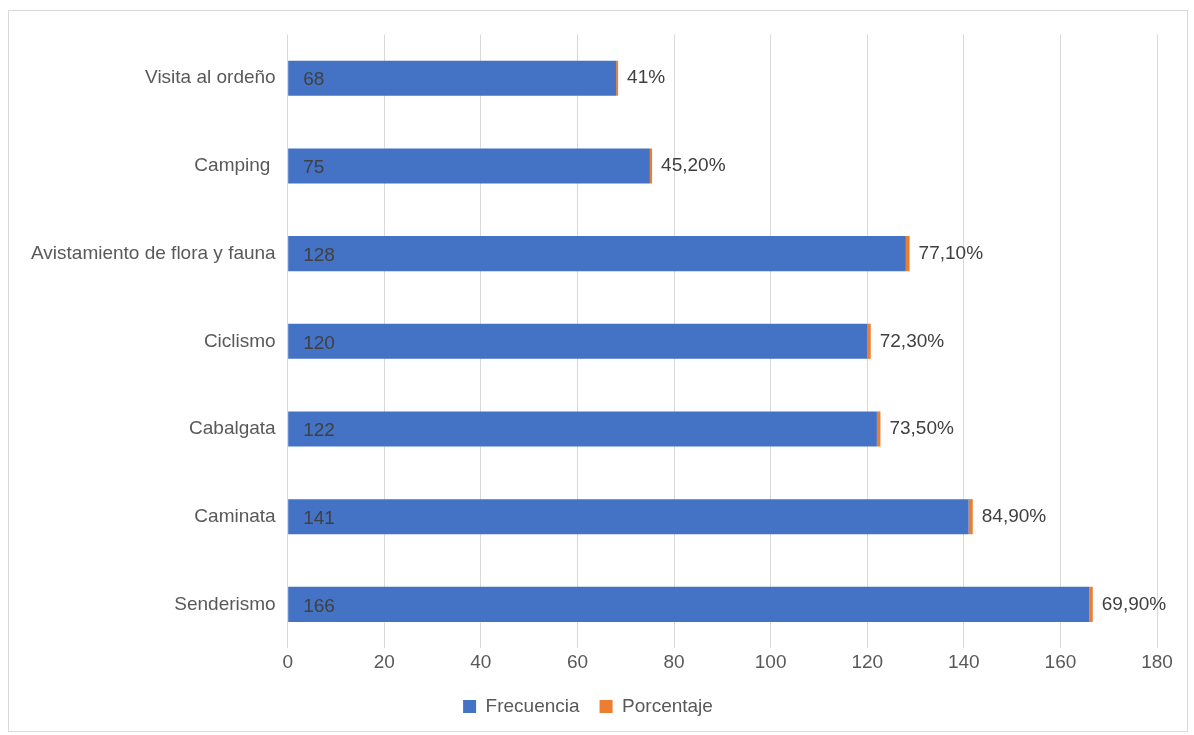  Describe the element at coordinates (533, 705) in the screenshot. I see `legend-label: Frecuencia` at that location.